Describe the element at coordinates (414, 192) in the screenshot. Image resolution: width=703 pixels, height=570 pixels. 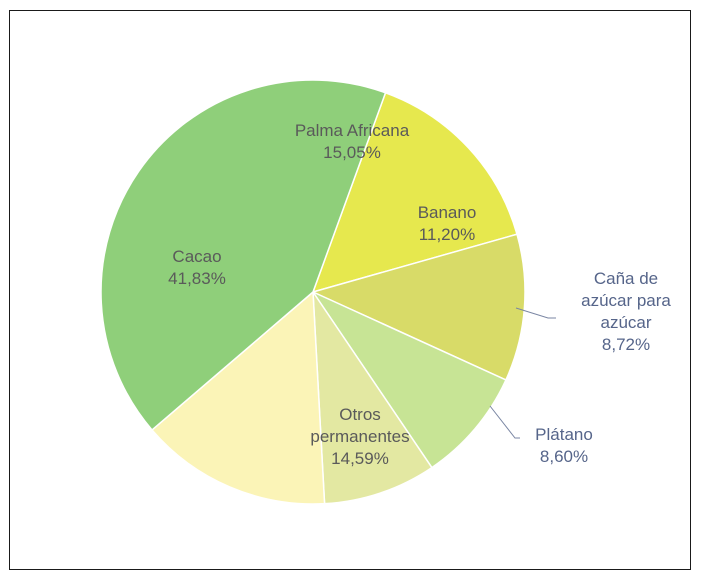
I see `pie-slice-palma-africana` at that location.